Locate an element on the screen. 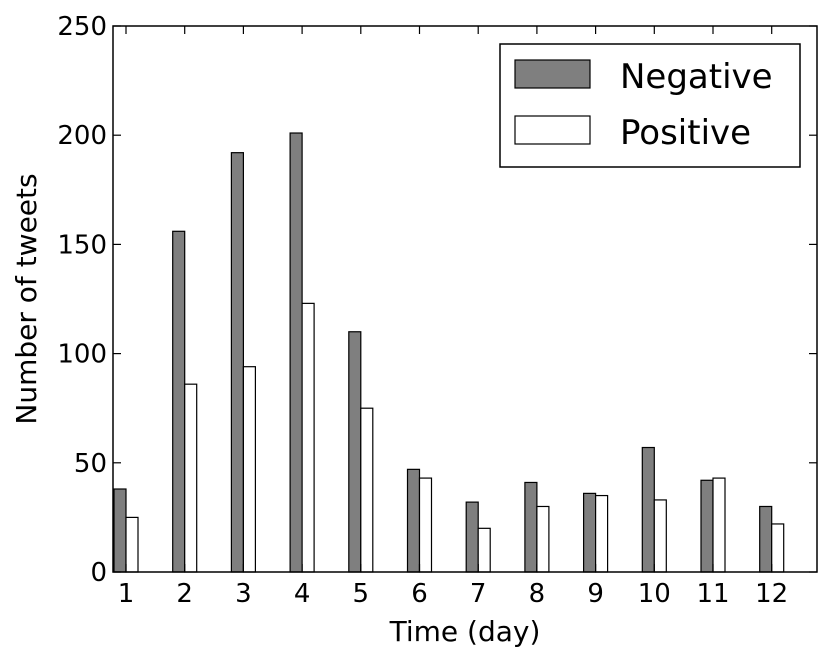 The width and height of the screenshot is (830, 660). y-tick-label: 0 is located at coordinates (98, 573).